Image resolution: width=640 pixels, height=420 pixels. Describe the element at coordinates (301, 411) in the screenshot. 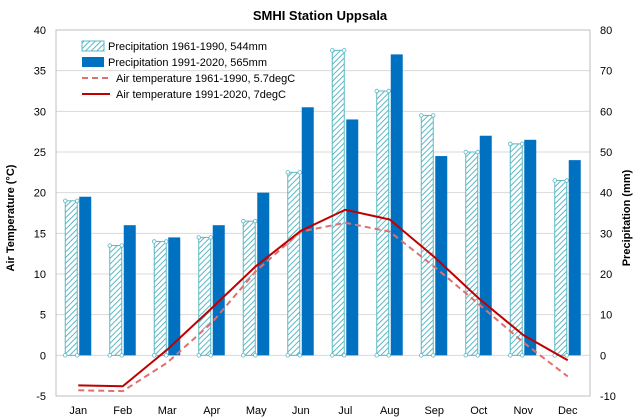

I see `x-tick-label: Jun` at that location.